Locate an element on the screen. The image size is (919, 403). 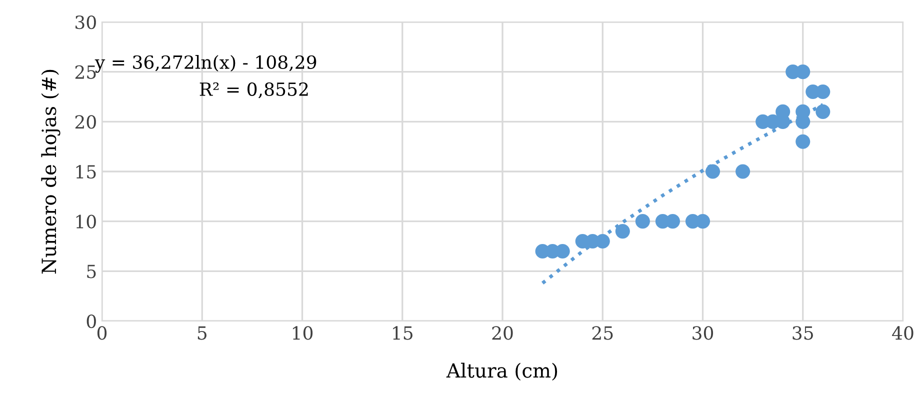
x-tick-label: 25 is located at coordinates (602, 333).